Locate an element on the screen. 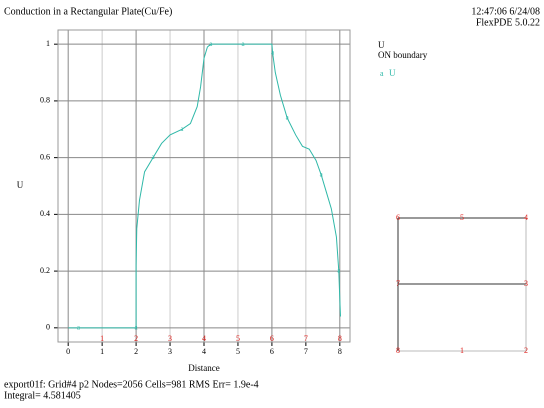  x-tick-label: 2 is located at coordinates (136, 351).